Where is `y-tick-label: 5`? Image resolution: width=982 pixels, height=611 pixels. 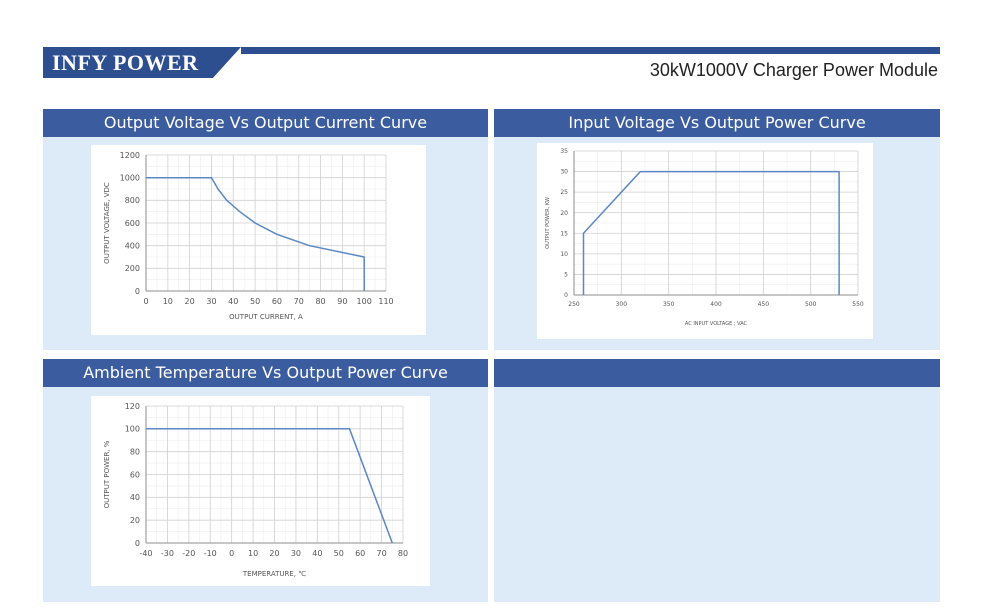 y-tick-label: 5 is located at coordinates (566, 275).